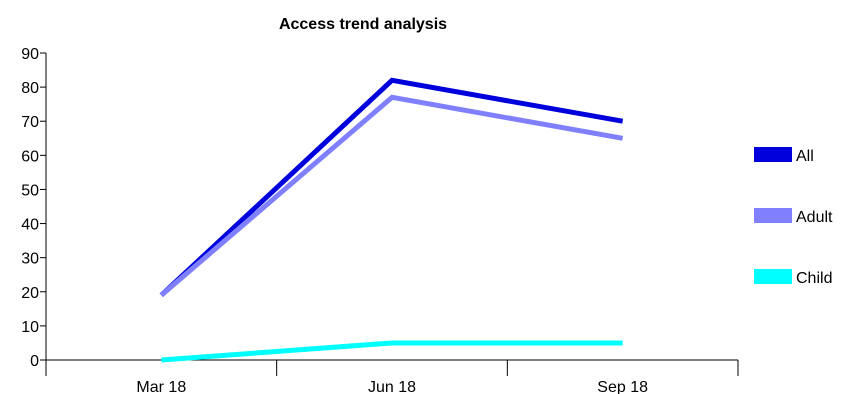  I want to click on legend-label-adult: Adult, so click(814, 217).